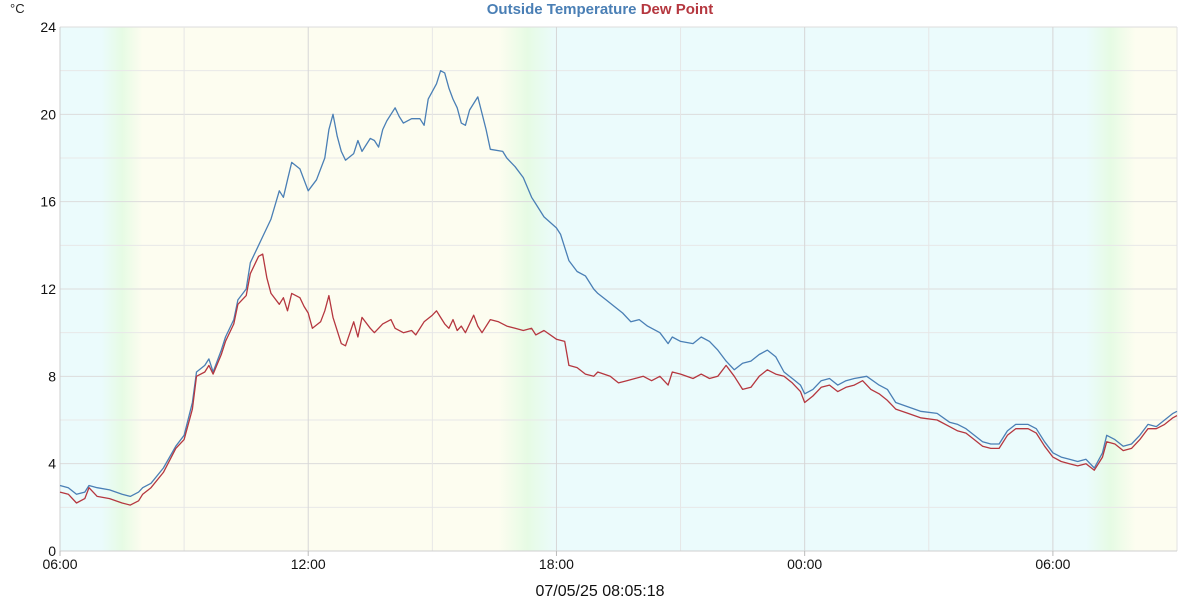  I want to click on x-tick-label: 18:00, so click(556, 564).